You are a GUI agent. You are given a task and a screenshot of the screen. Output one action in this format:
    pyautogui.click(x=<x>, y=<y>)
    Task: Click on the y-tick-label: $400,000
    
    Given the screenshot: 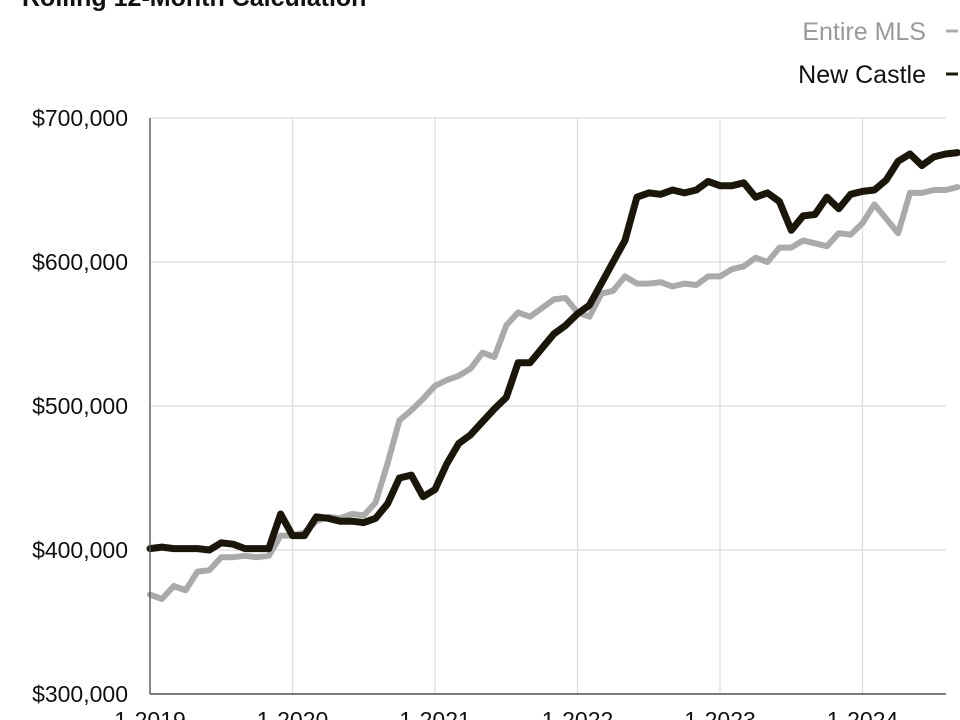 What is the action you would take?
    pyautogui.click(x=80, y=550)
    